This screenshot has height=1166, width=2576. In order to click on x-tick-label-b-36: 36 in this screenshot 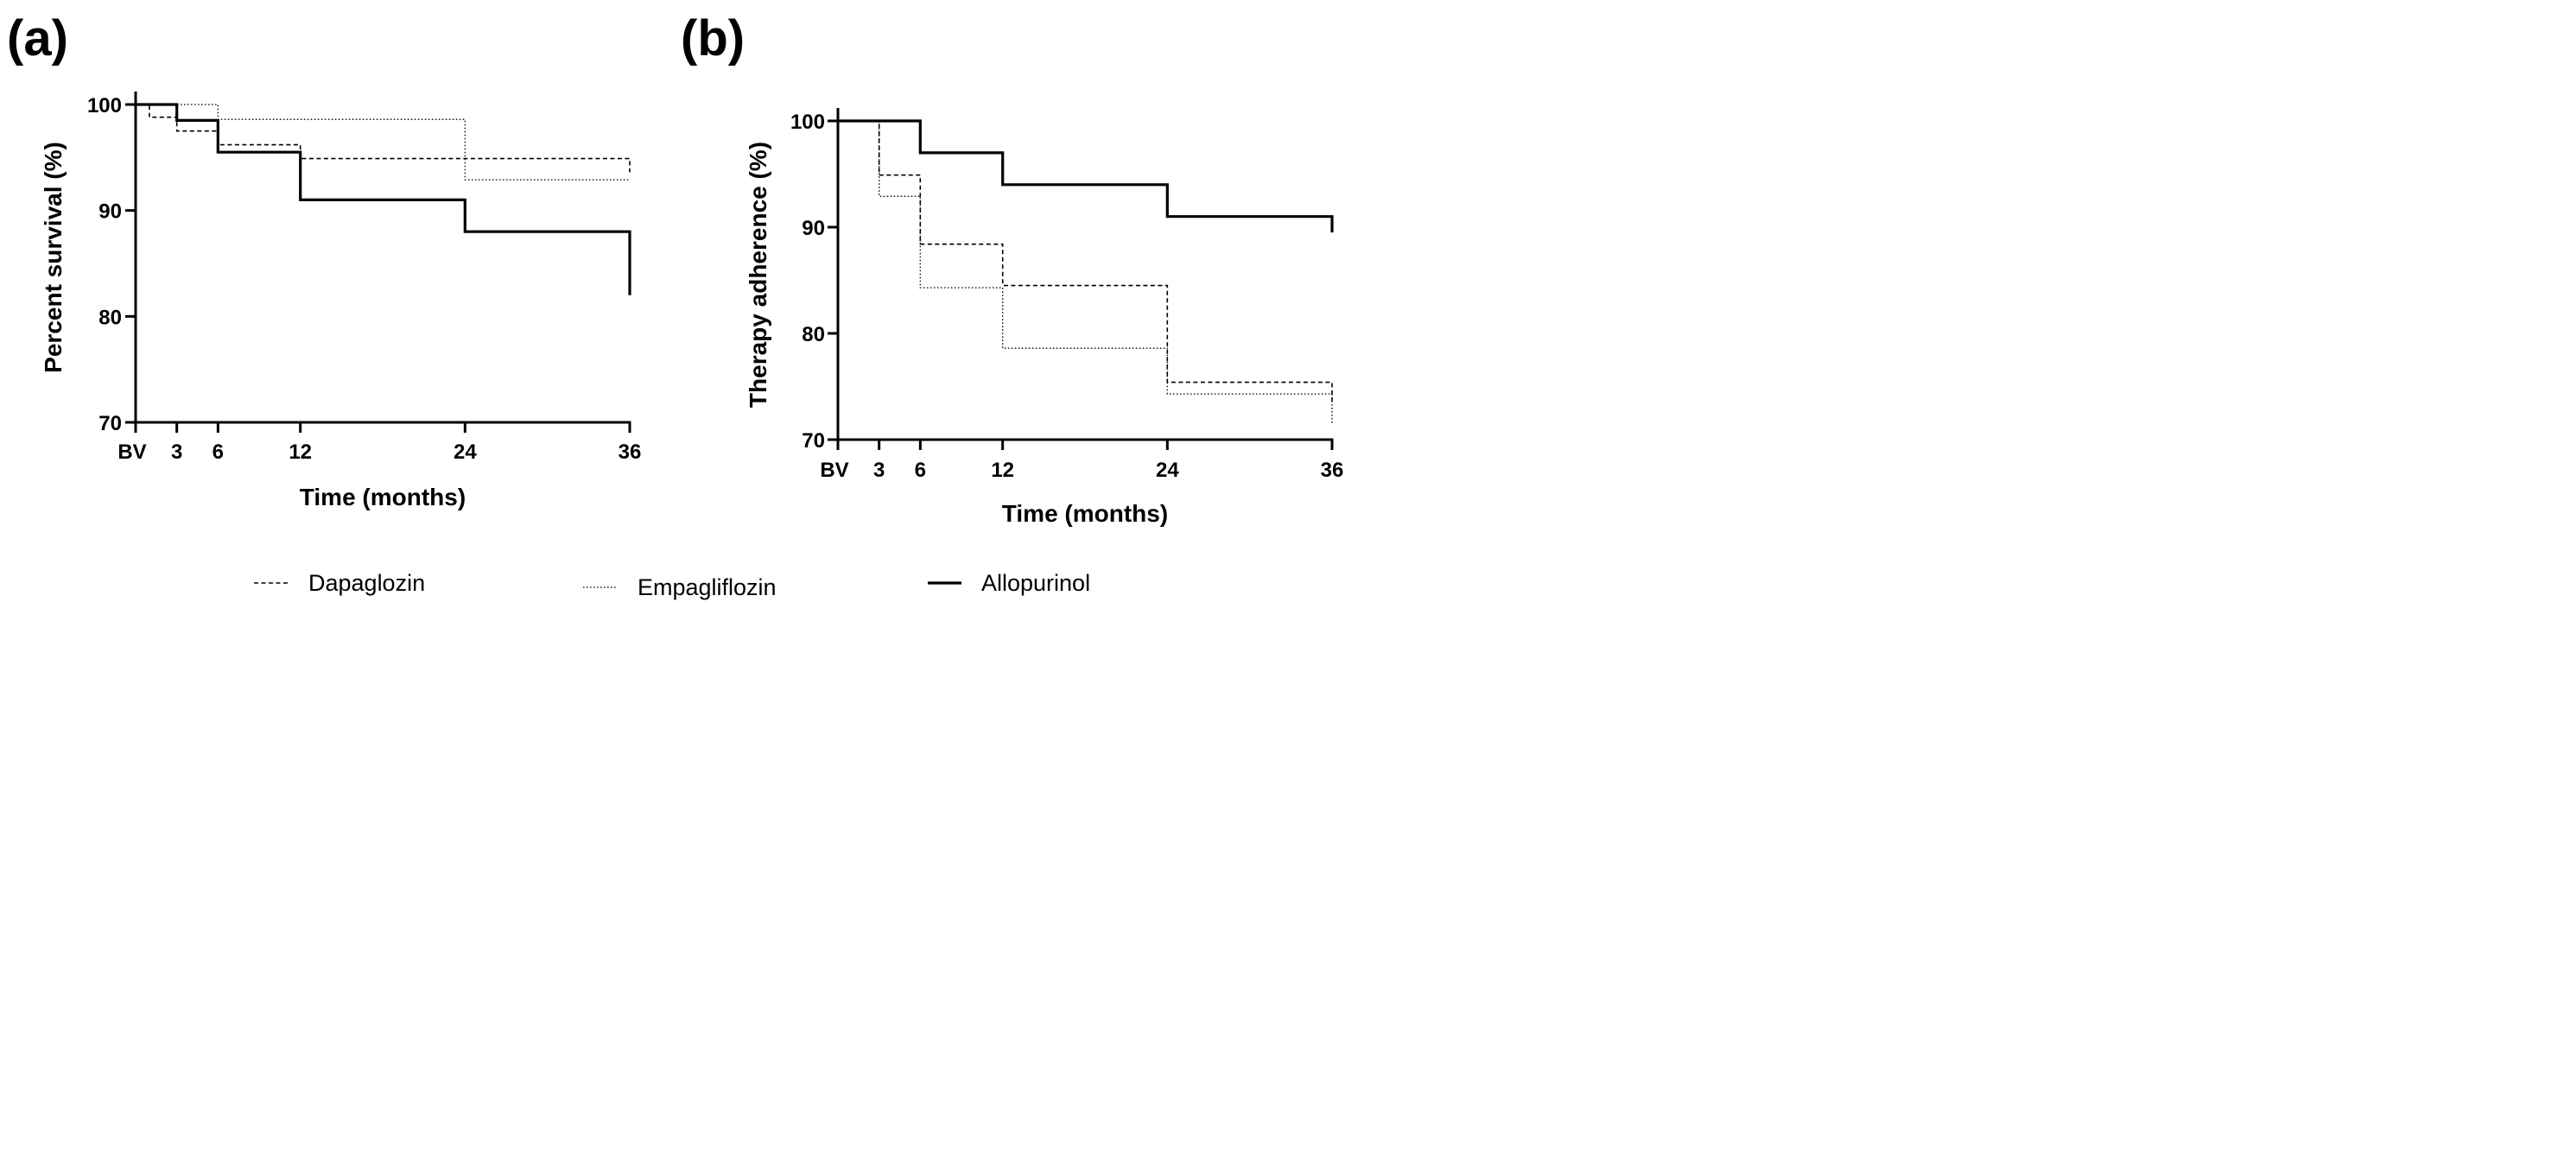, I will do `click(1332, 471)`.